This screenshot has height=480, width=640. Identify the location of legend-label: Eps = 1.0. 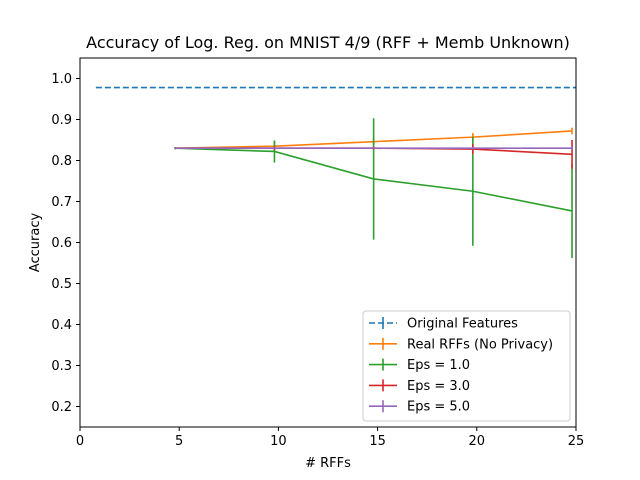
(438, 365).